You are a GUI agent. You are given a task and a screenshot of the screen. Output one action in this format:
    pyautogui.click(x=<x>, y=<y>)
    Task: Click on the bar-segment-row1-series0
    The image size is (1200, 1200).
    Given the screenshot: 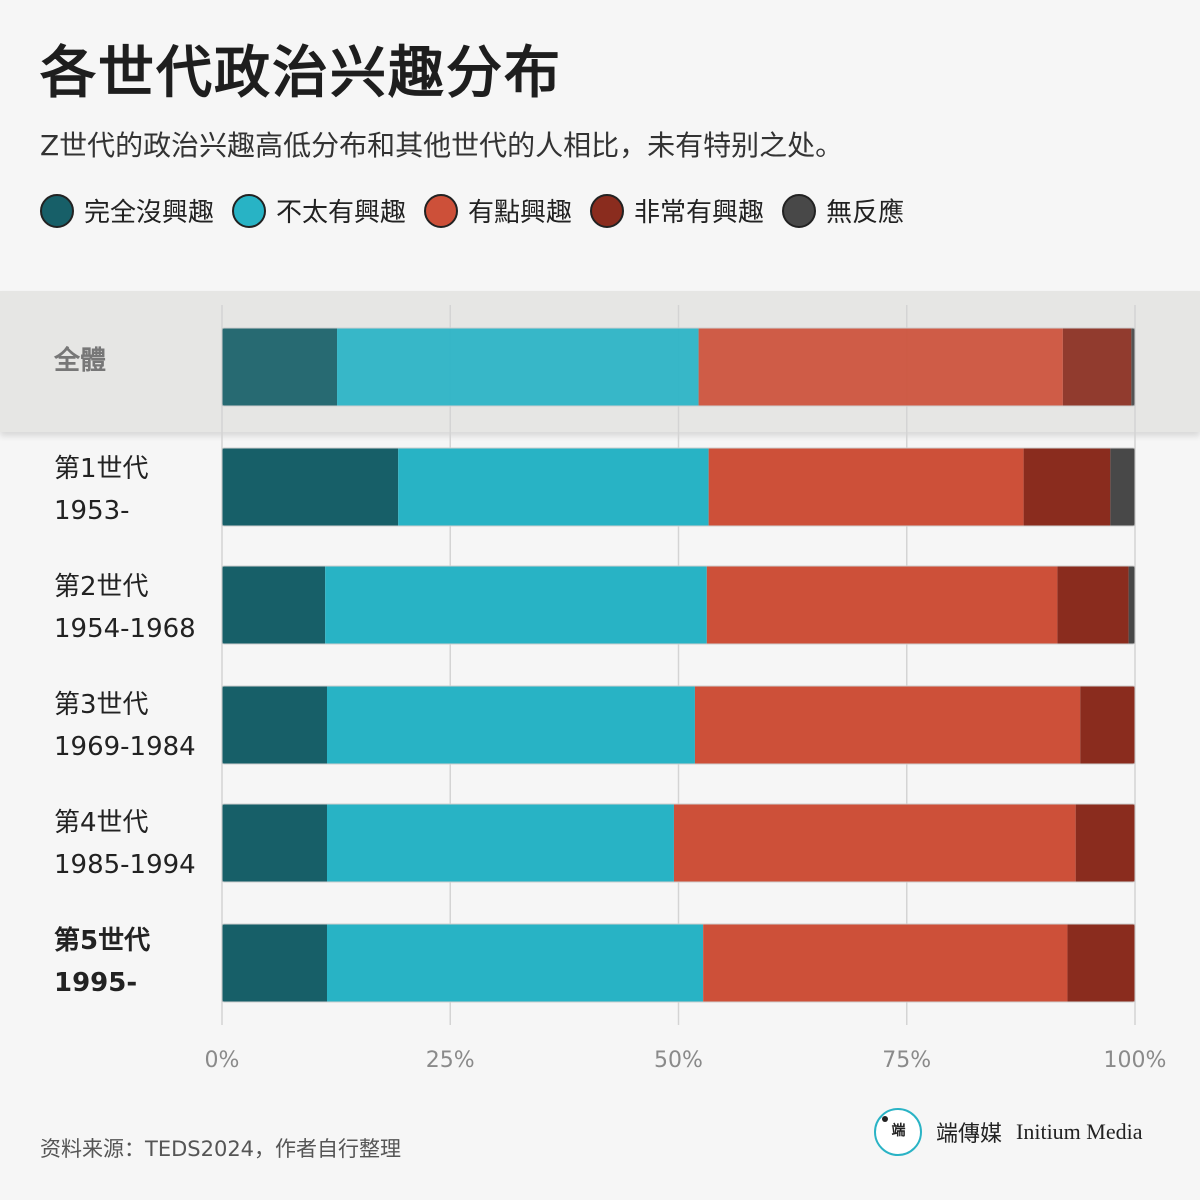 What is the action you would take?
    pyautogui.click(x=310, y=487)
    